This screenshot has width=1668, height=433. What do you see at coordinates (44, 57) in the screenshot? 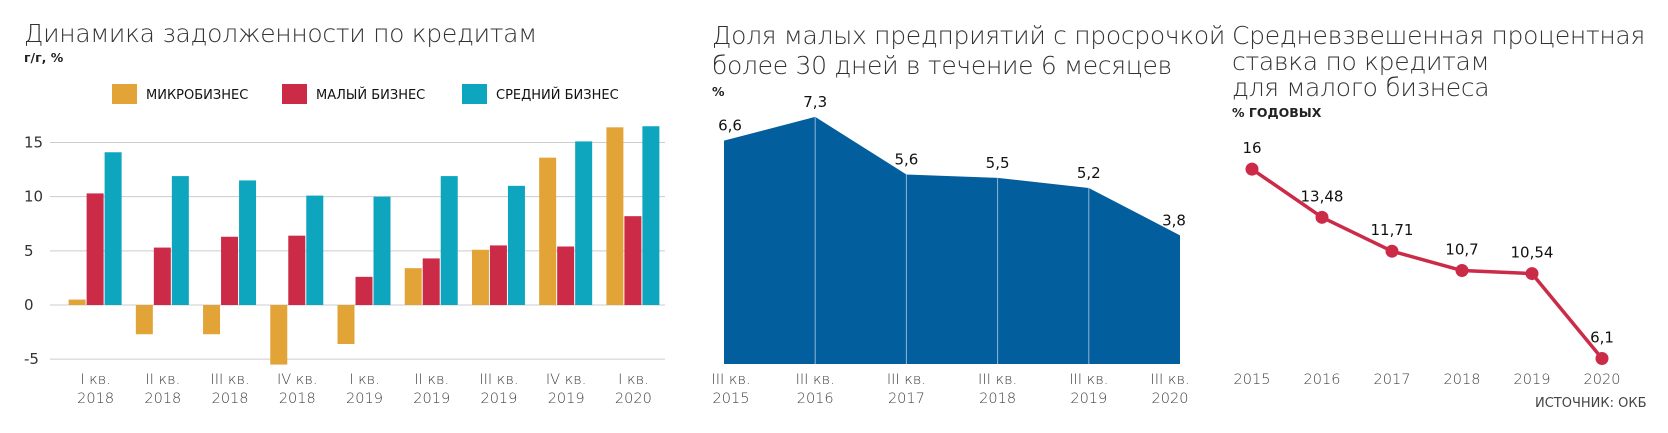
I see `chart1-unit: г/г, %` at bounding box center [44, 57].